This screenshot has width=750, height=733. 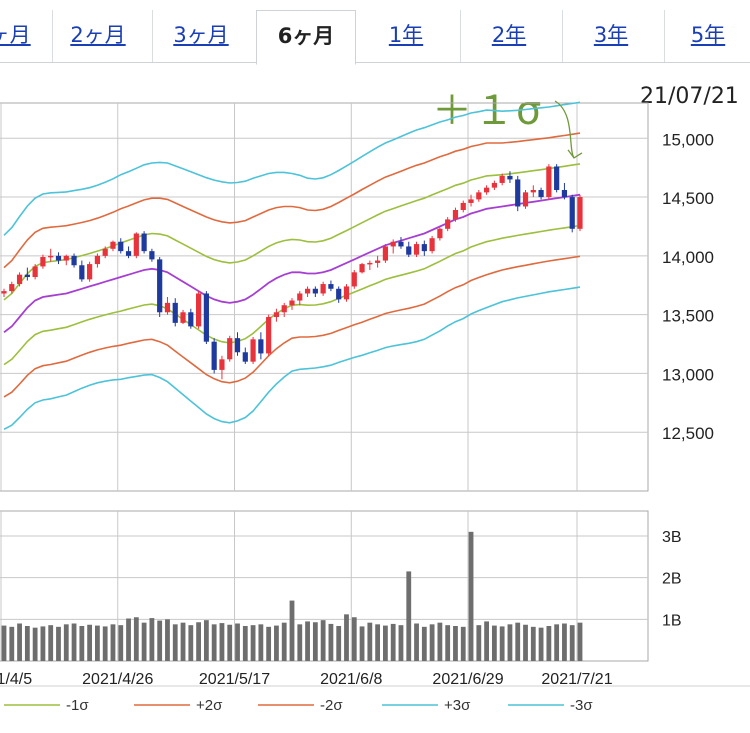 I want to click on price-tick-label: 14,000, so click(x=688, y=257).